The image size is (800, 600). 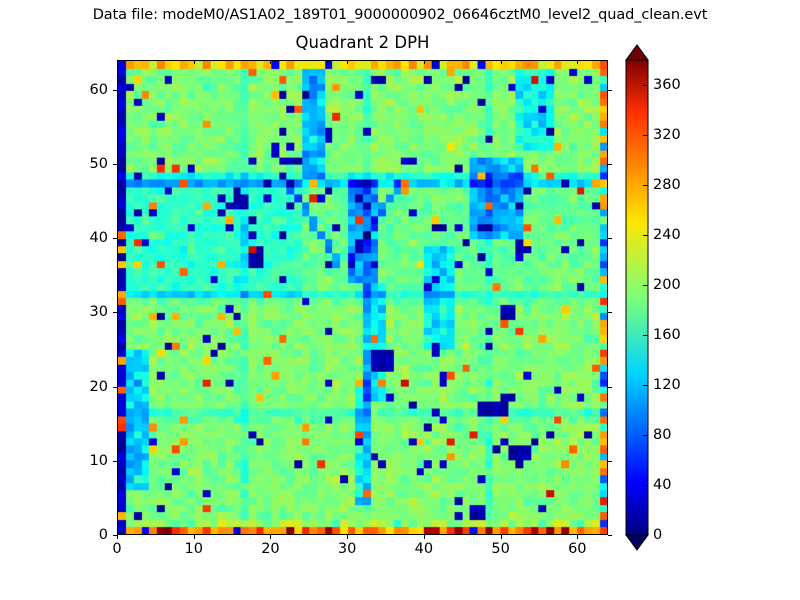 I want to click on y-axis-tick-label: 30, so click(x=98, y=312).